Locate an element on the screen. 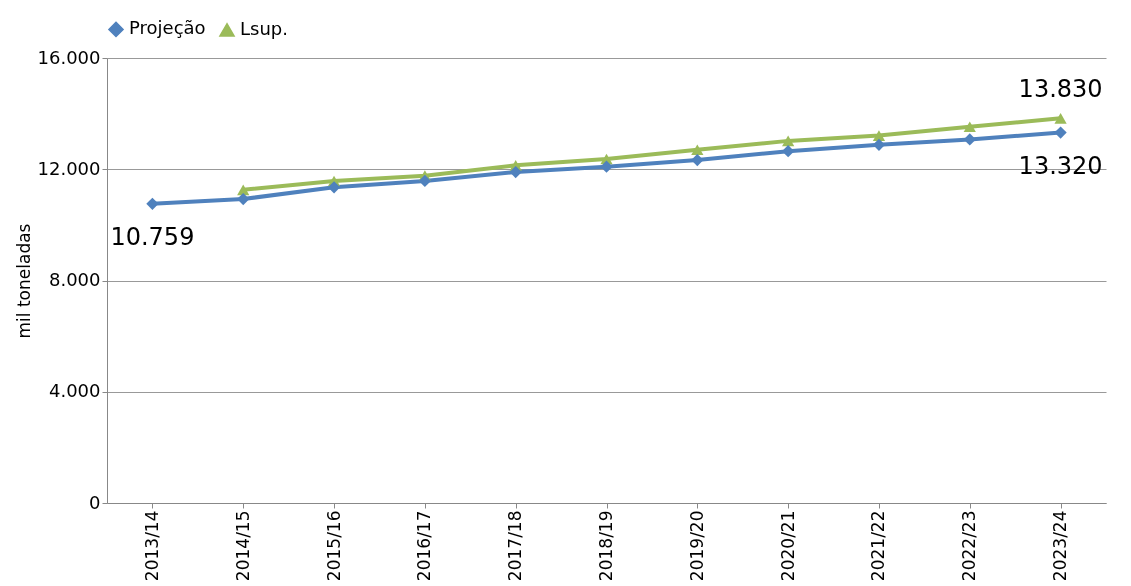 This screenshot has width=1131, height=586. data-label: 10.759 is located at coordinates (152, 236).